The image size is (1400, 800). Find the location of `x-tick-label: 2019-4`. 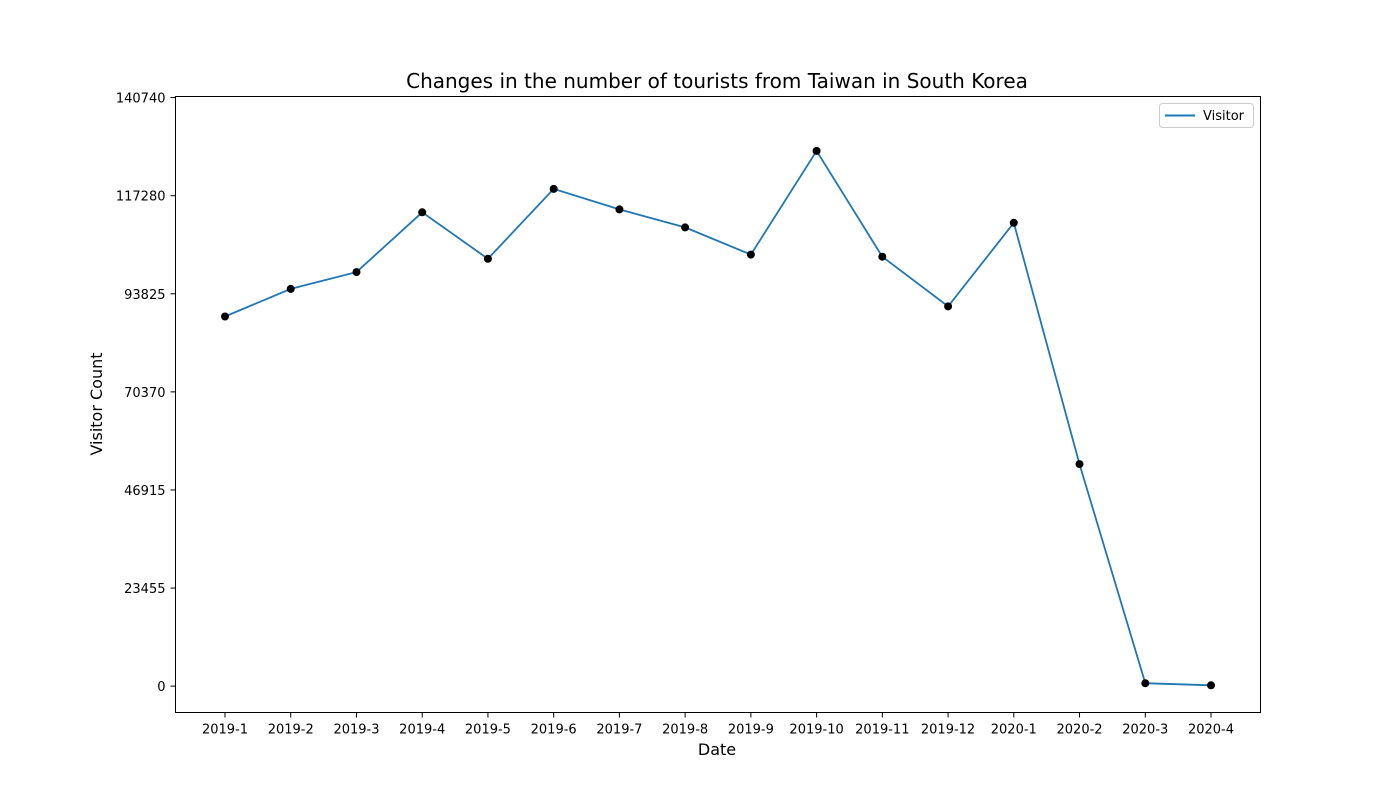

x-tick-label: 2019-4 is located at coordinates (422, 730).